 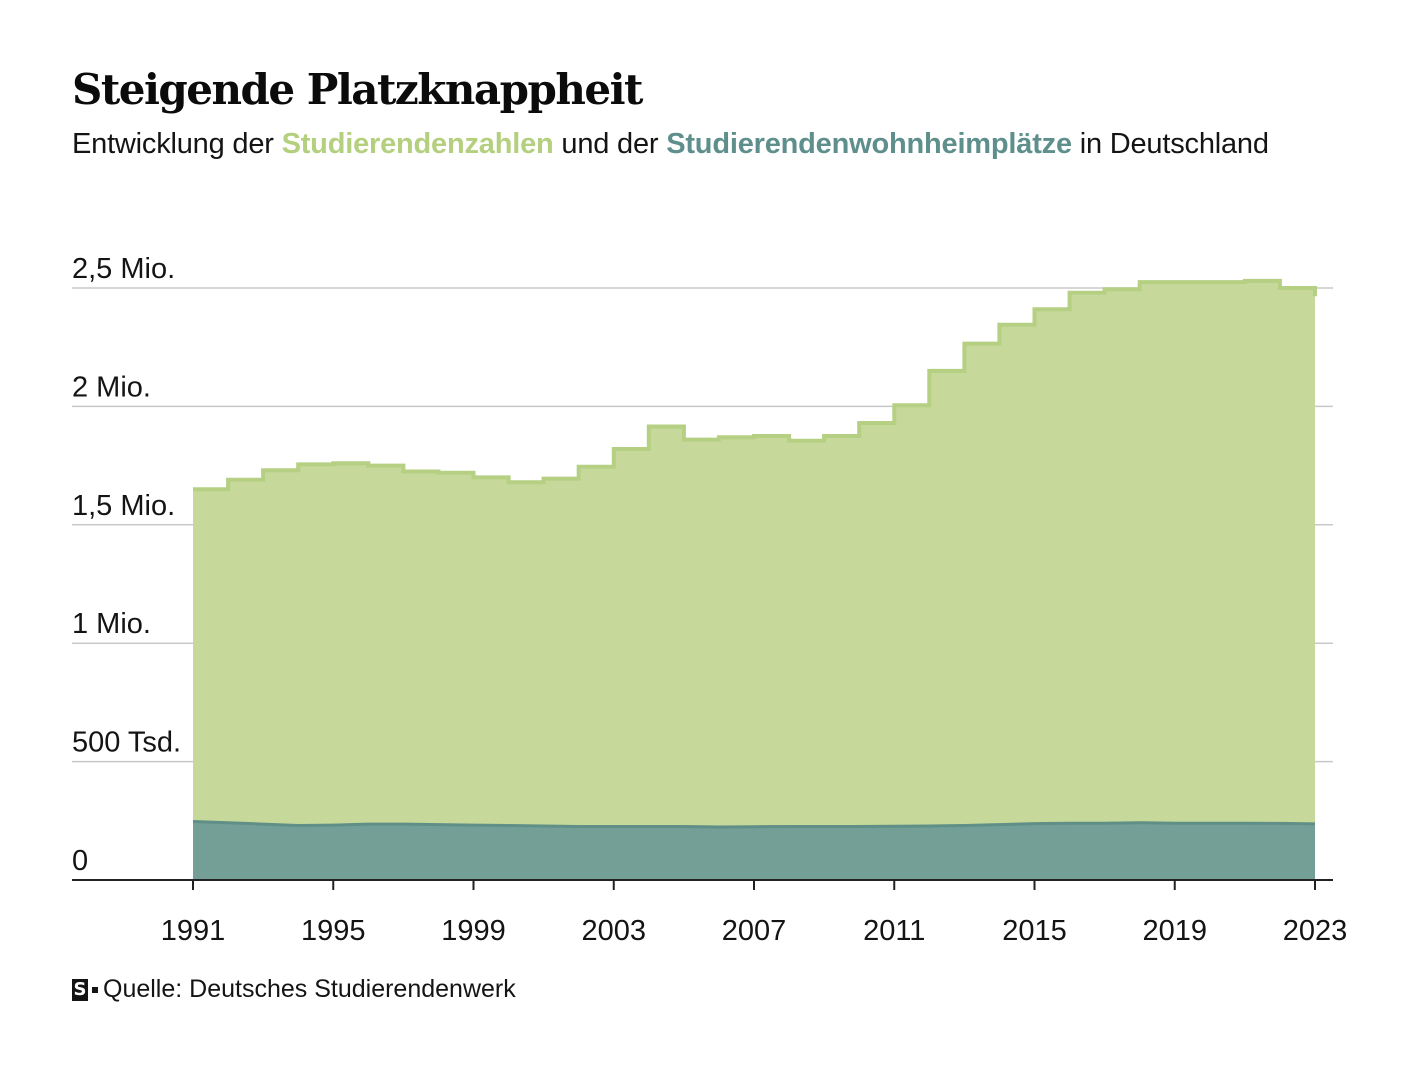 I want to click on source-text: Quelle: Deutsches Studierendenwerk, so click(x=309, y=989).